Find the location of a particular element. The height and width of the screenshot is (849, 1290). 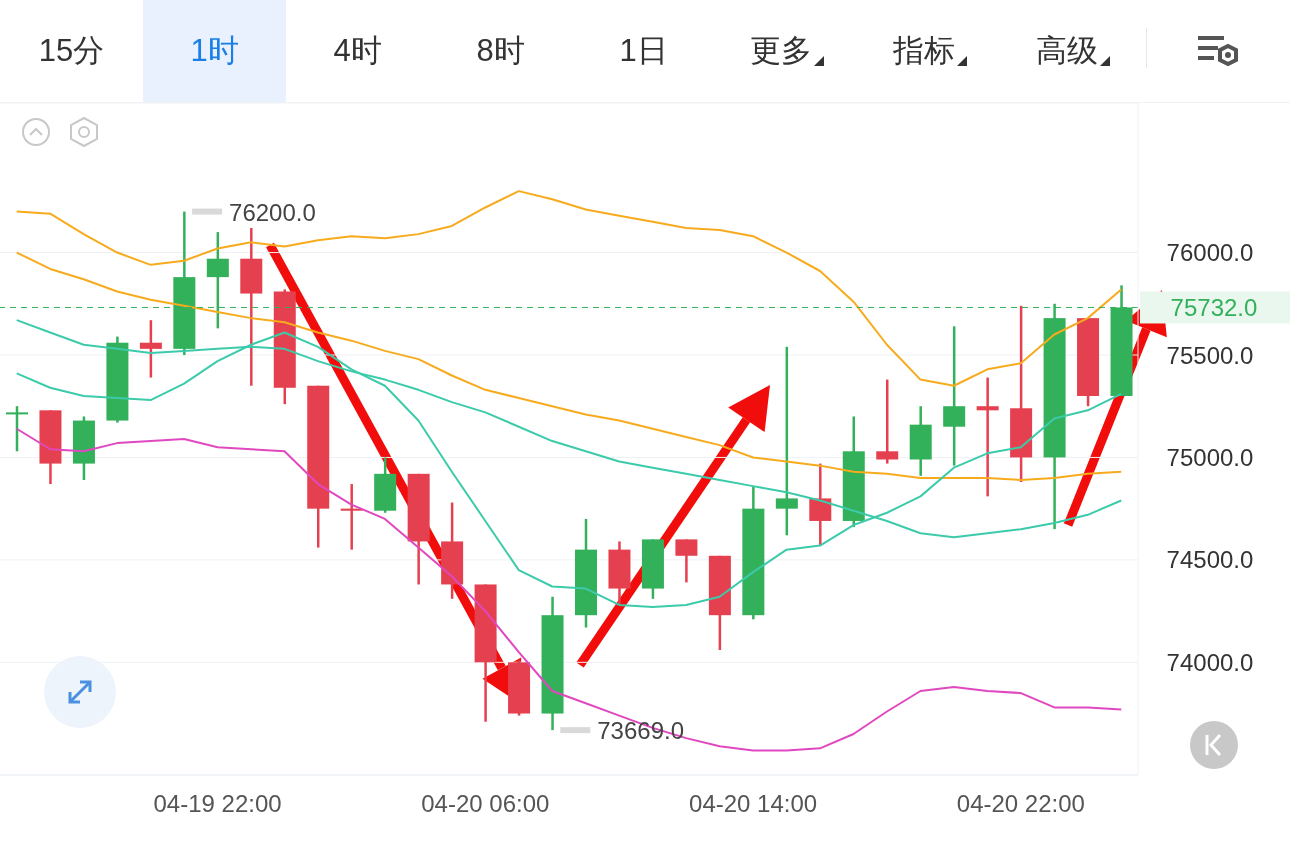

y-tick-label: 76000.0 is located at coordinates (1210, 253).